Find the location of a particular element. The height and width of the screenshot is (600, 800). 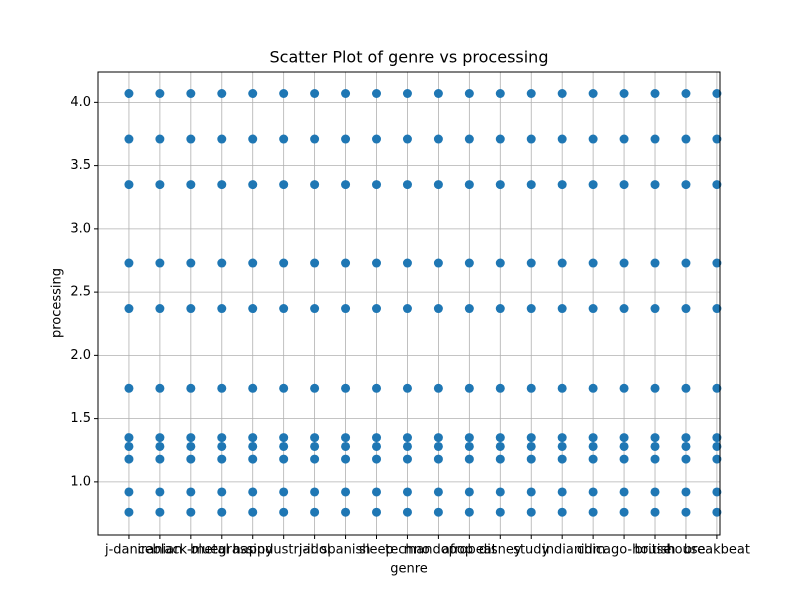

x-tick-label: house is located at coordinates (685, 550).